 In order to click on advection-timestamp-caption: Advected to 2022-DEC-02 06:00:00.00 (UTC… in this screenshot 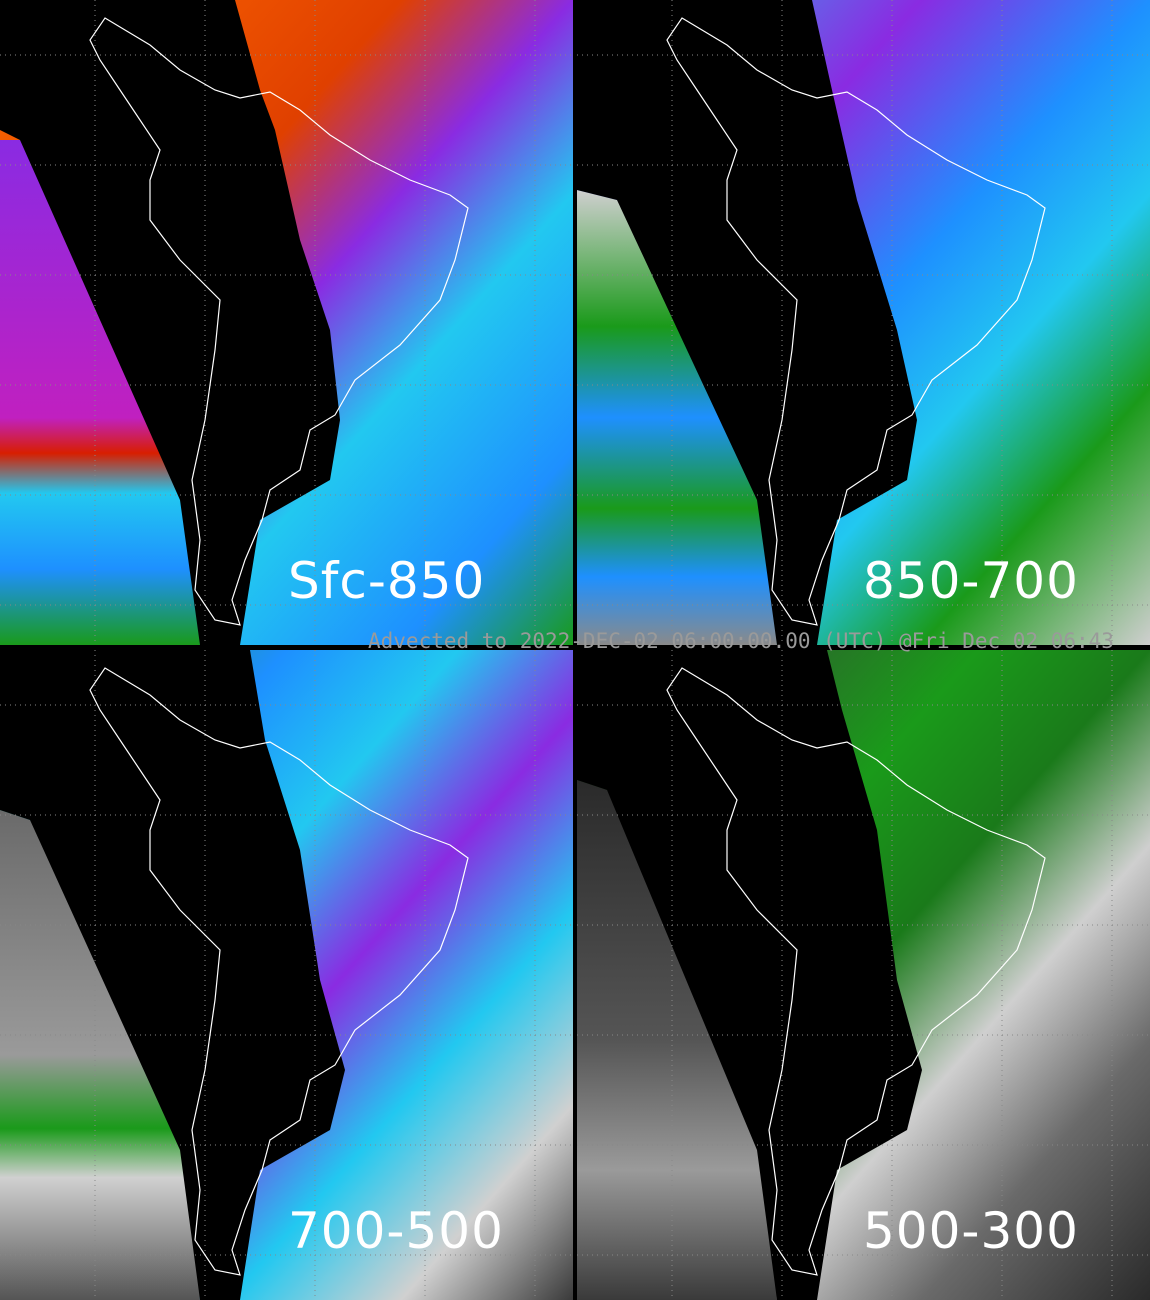, I will do `click(741, 641)`.